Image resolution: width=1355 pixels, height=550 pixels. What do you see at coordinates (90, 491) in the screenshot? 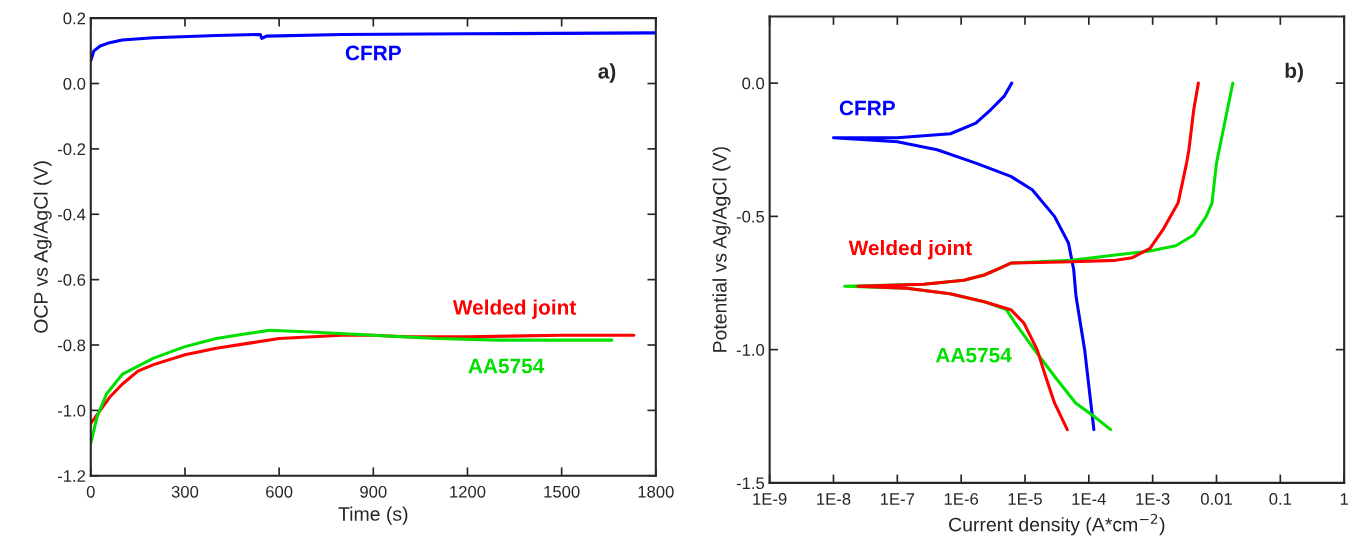
I see `x-tick-label: 0` at bounding box center [90, 491].